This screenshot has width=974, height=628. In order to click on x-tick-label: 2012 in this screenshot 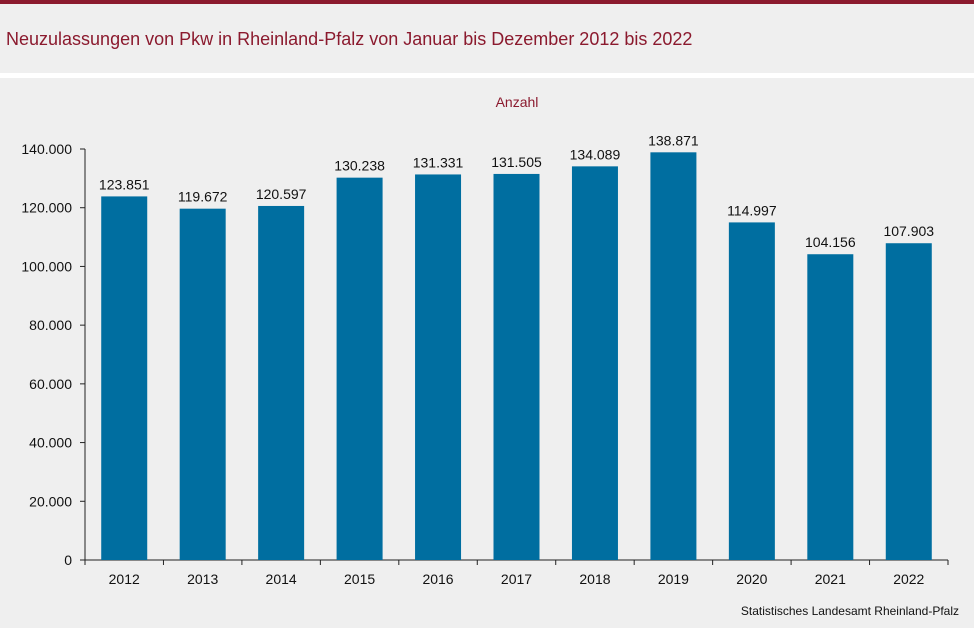, I will do `click(124, 579)`.